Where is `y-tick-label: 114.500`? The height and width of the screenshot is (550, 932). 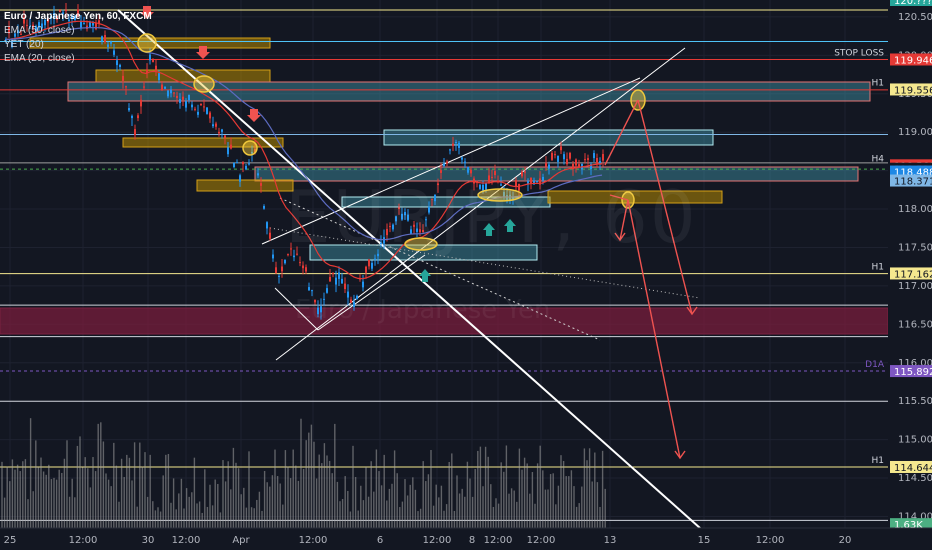
y-tick-label: 114.500 is located at coordinates (915, 478).